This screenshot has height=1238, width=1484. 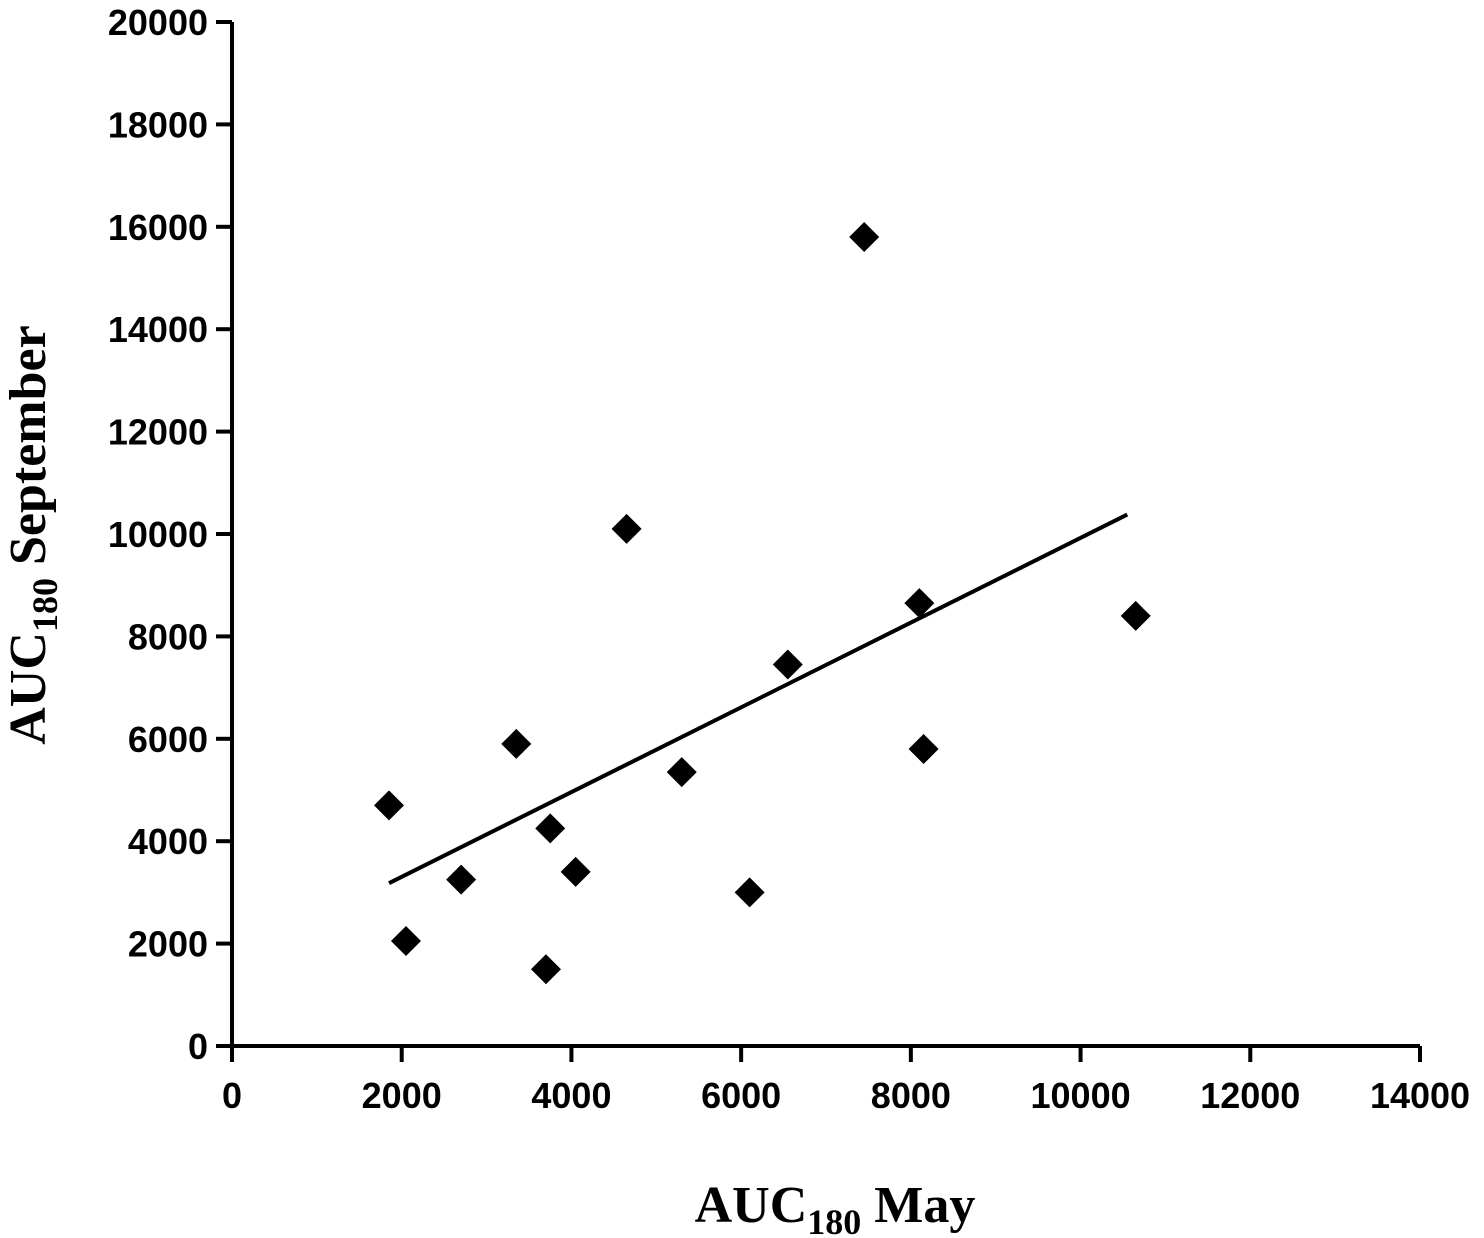 What do you see at coordinates (168, 944) in the screenshot?
I see `y-tick-label: 2000` at bounding box center [168, 944].